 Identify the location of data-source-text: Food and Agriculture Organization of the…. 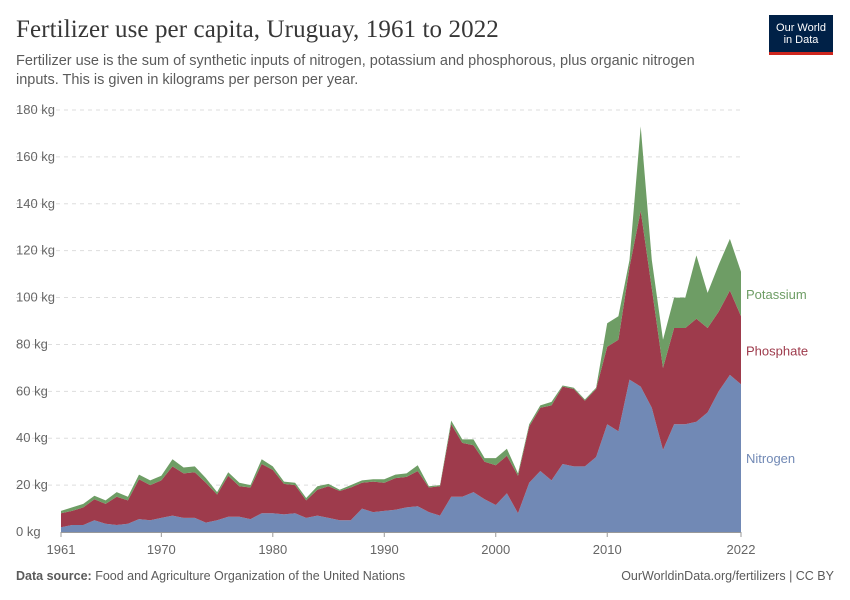
(250, 576).